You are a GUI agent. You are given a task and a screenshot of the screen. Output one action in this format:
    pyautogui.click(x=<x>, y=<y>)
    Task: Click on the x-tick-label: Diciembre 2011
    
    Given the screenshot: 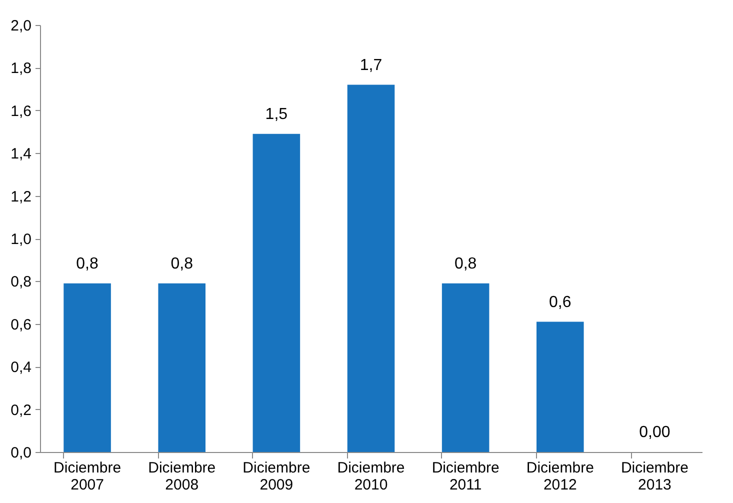 What is the action you would take?
    pyautogui.click(x=466, y=477)
    